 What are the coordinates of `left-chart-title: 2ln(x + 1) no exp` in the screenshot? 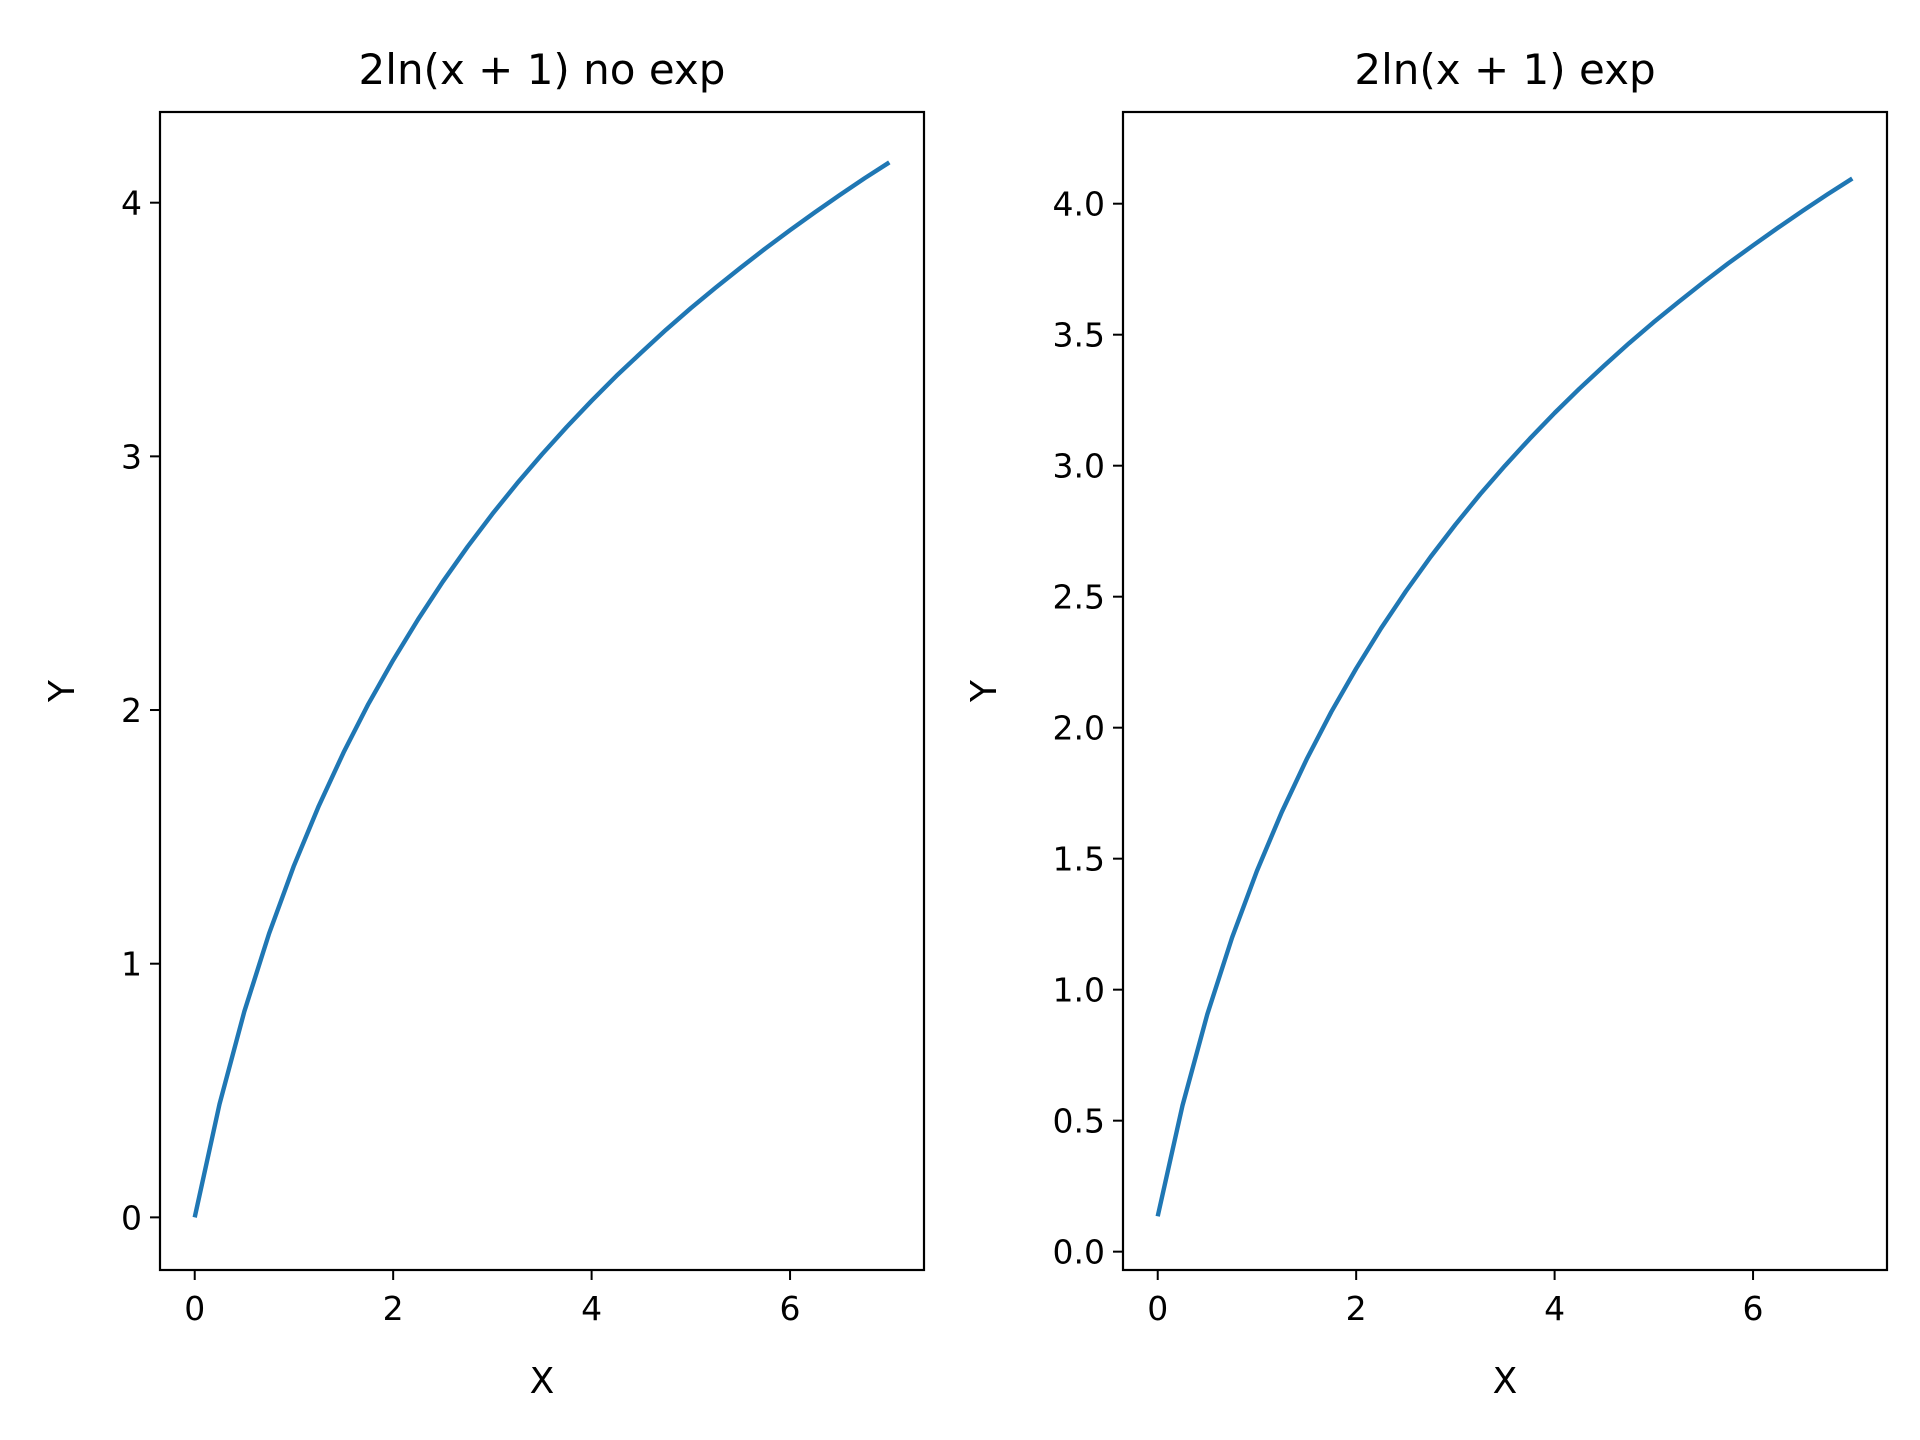 It's located at (542, 69).